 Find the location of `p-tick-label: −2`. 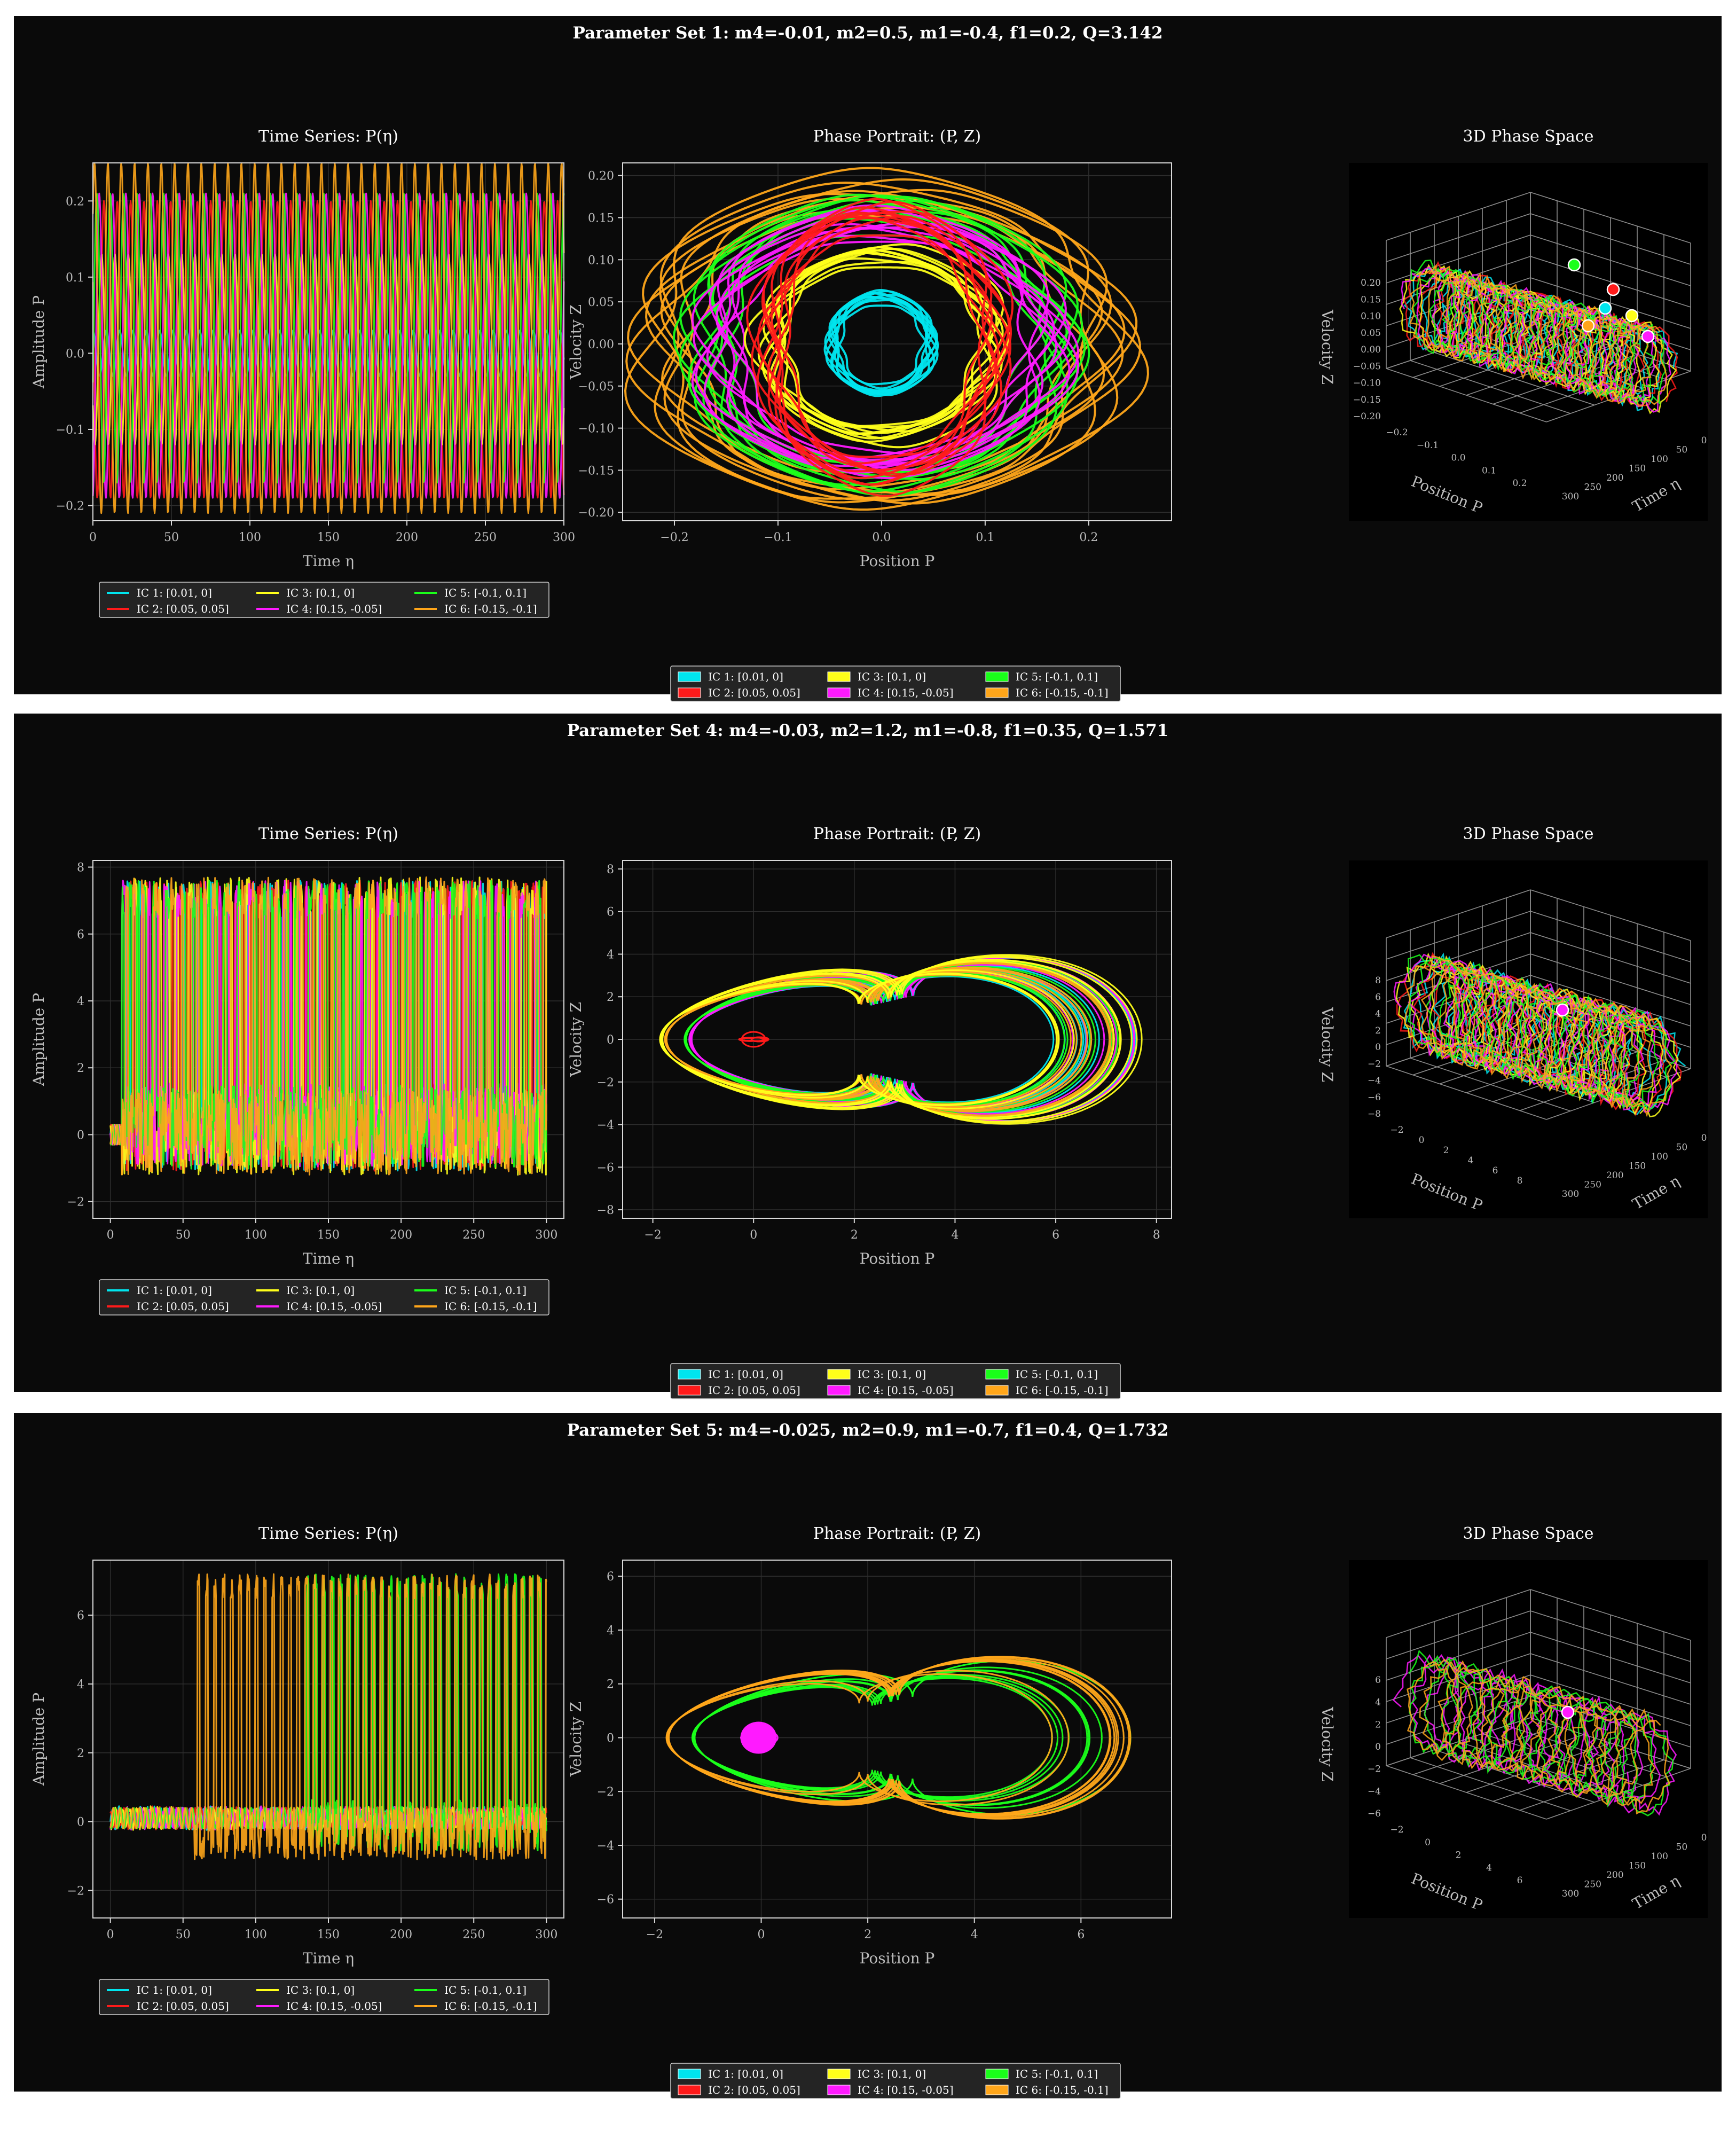

p-tick-label: −2 is located at coordinates (1396, 1829).